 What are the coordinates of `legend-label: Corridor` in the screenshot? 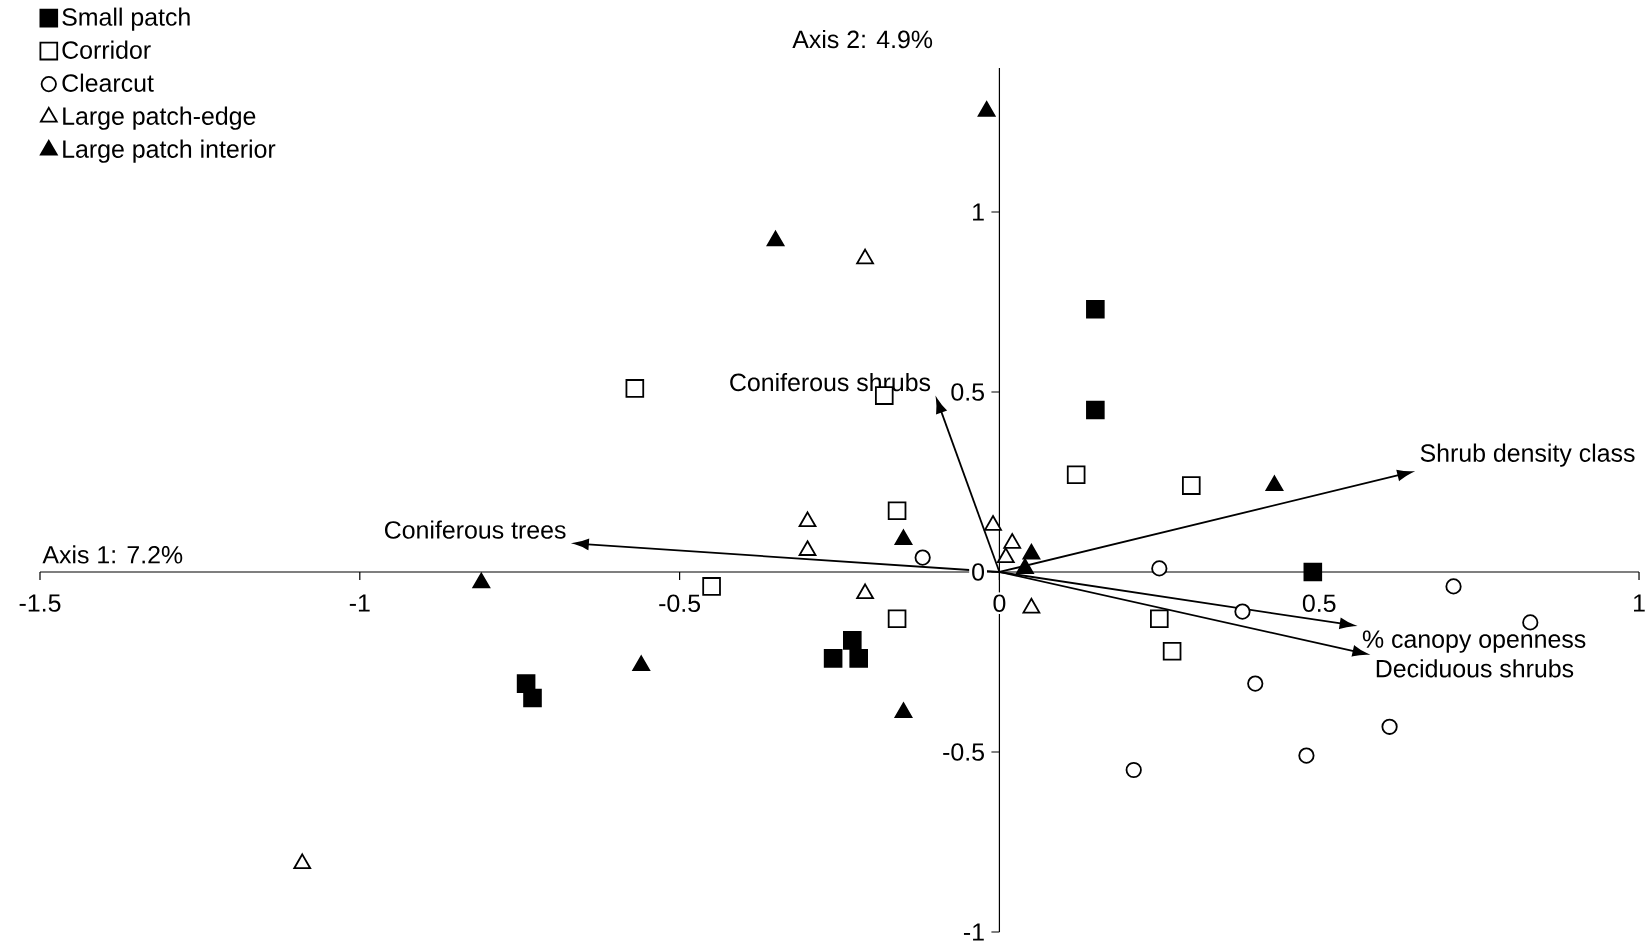 It's located at (106, 49).